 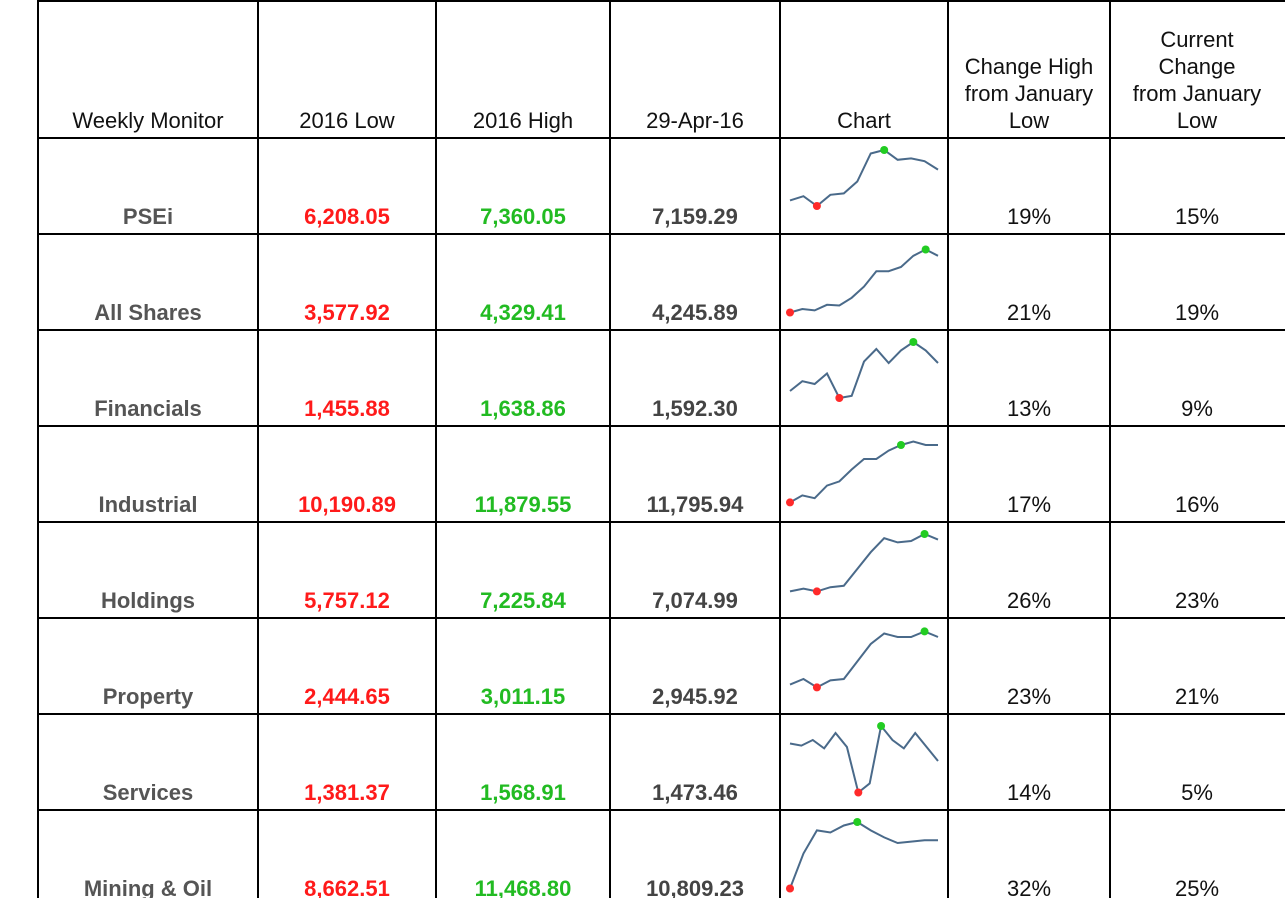 What do you see at coordinates (695, 600) in the screenshot?
I see `cell-value: 7,074.99` at bounding box center [695, 600].